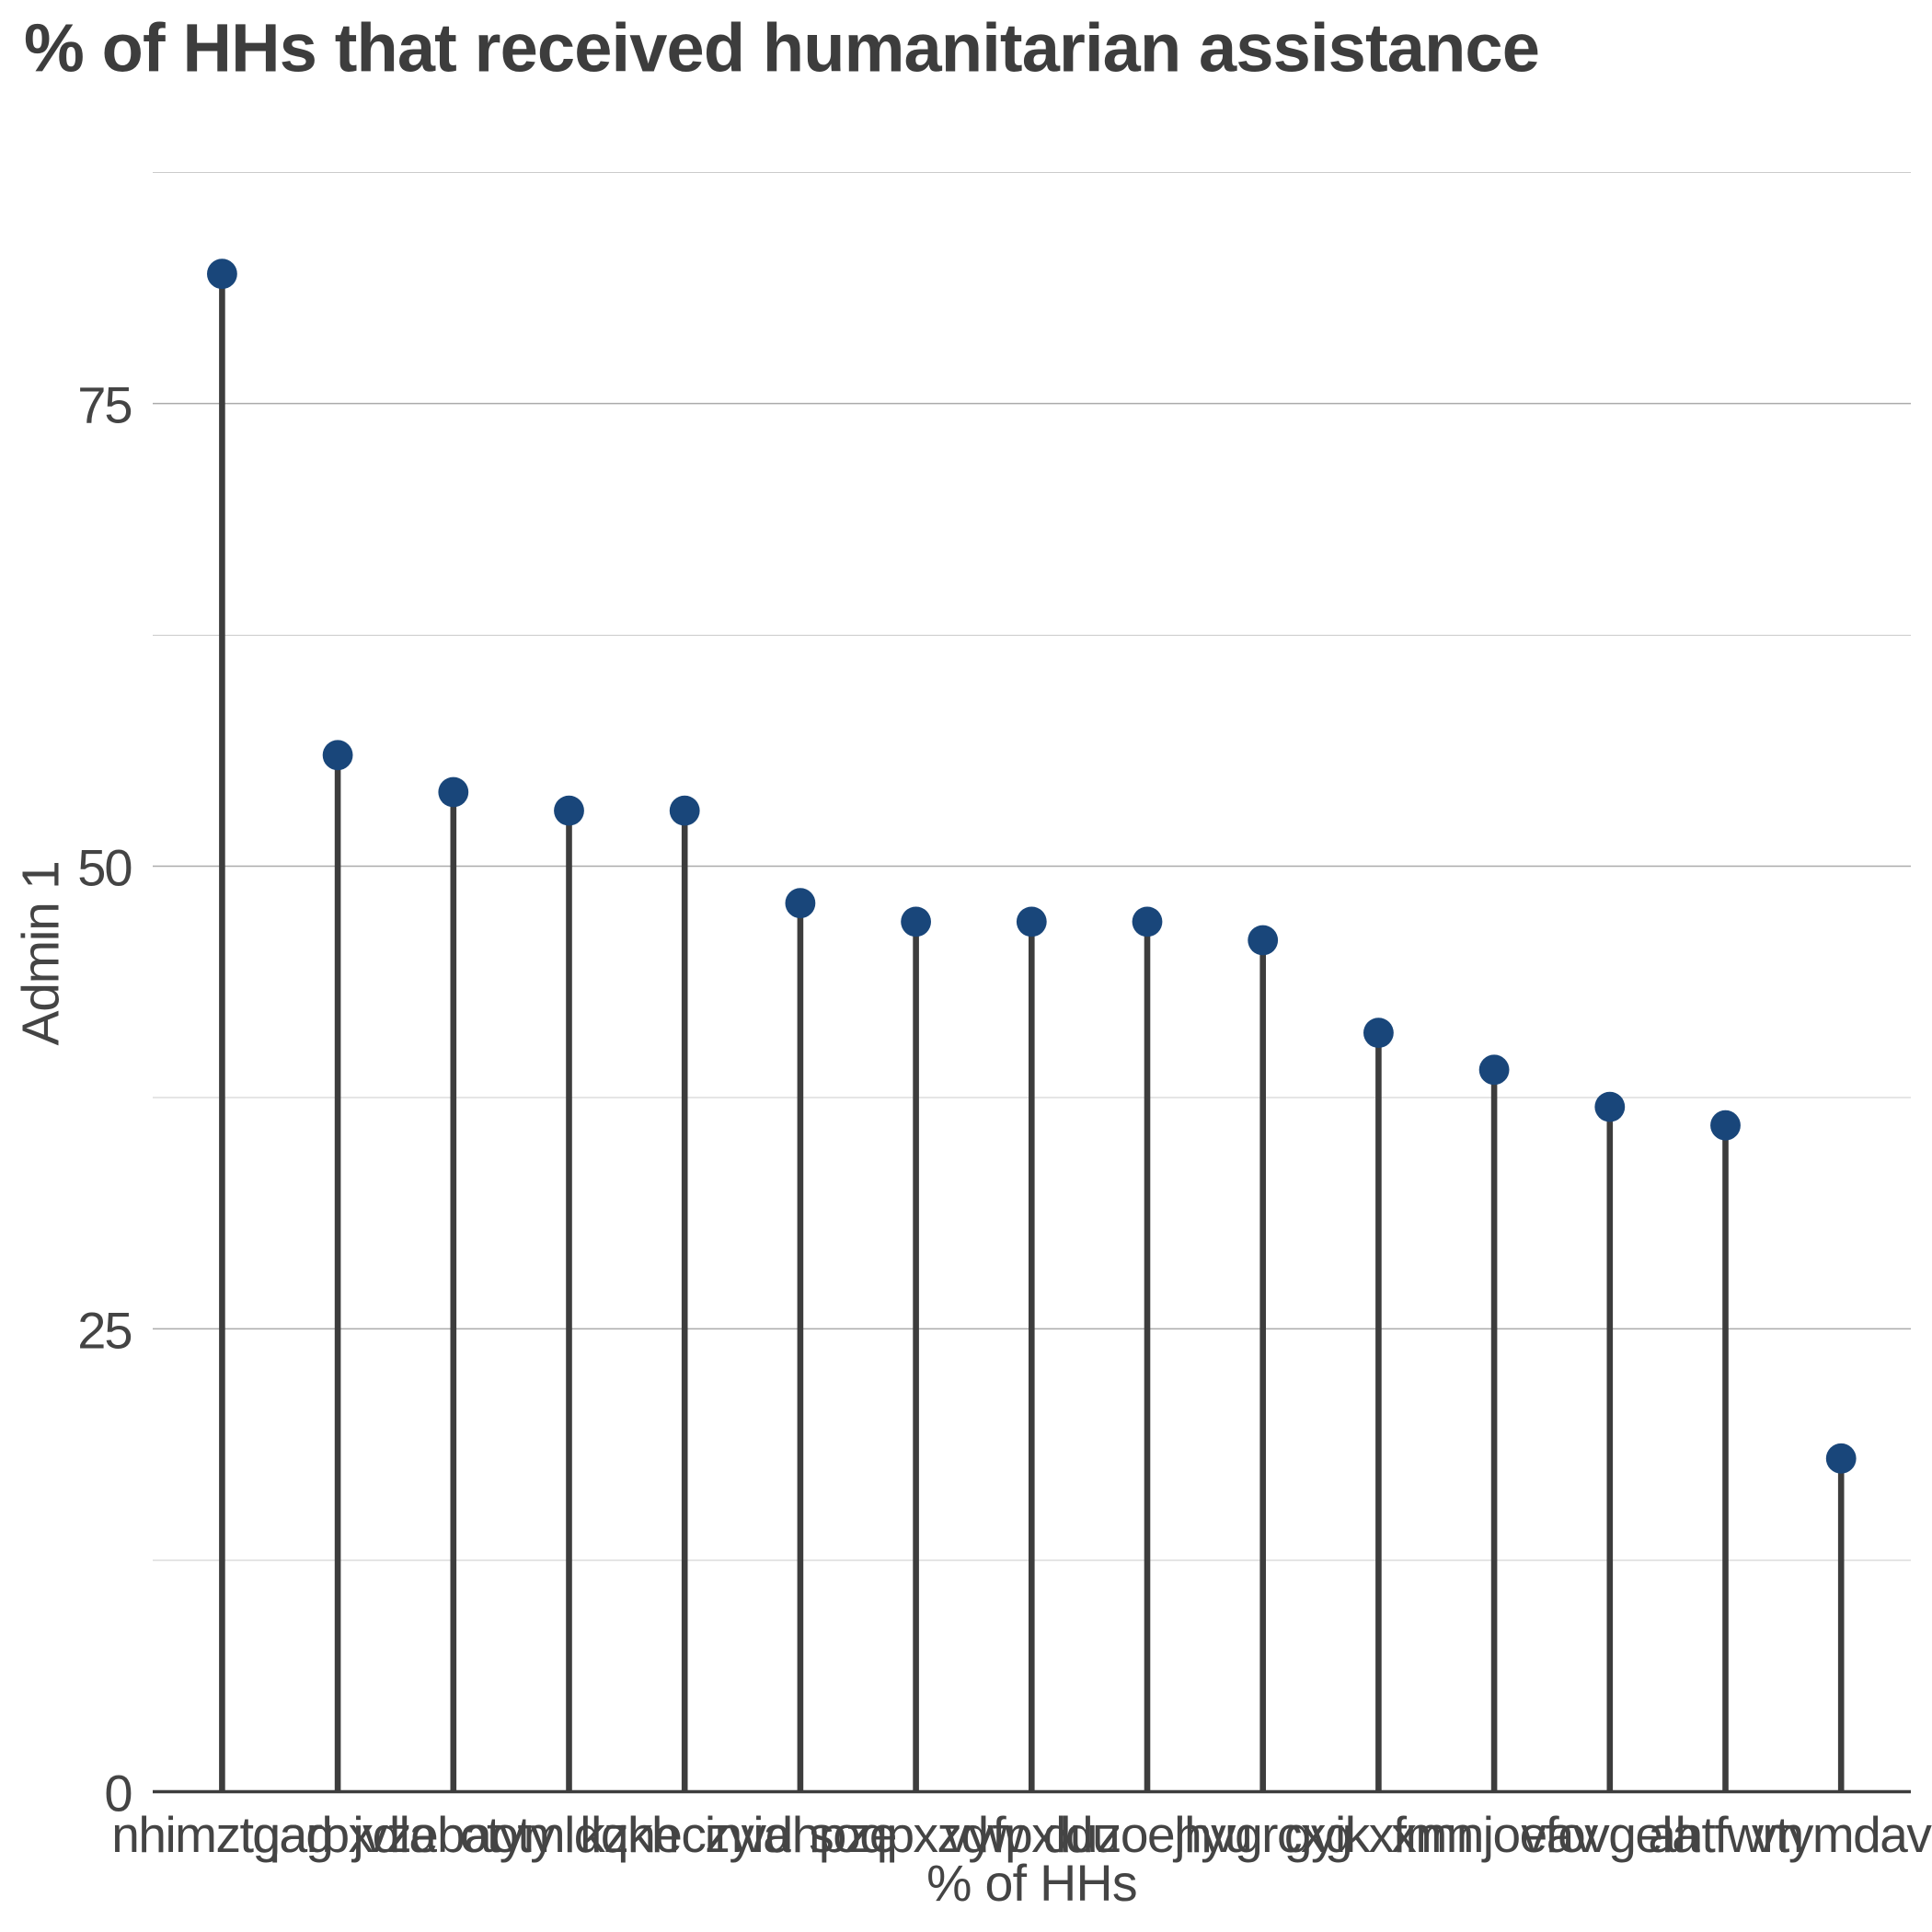 This screenshot has height=1932, width=1932. Describe the element at coordinates (41, 953) in the screenshot. I see `svg-text: Admin 1` at that location.